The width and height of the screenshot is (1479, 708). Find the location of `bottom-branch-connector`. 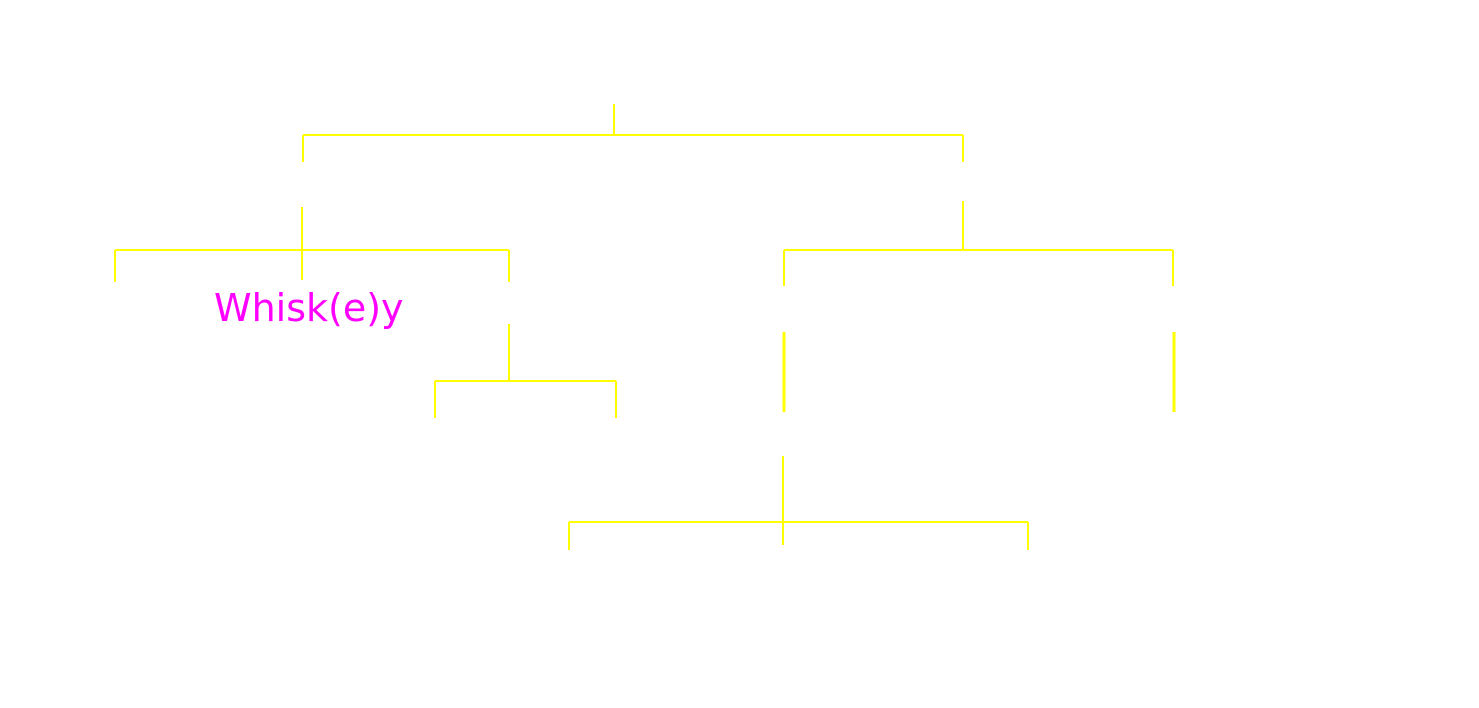

bottom-branch-connector is located at coordinates (798, 503).